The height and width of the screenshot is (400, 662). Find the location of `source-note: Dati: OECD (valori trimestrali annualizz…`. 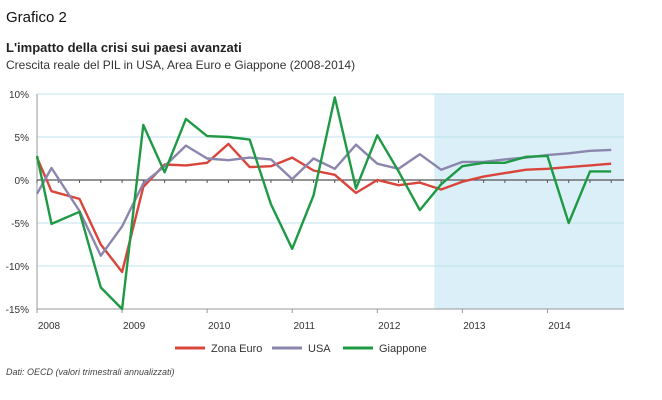

source-note: Dati: OECD (valori trimestrali annualizz… is located at coordinates (90, 372).